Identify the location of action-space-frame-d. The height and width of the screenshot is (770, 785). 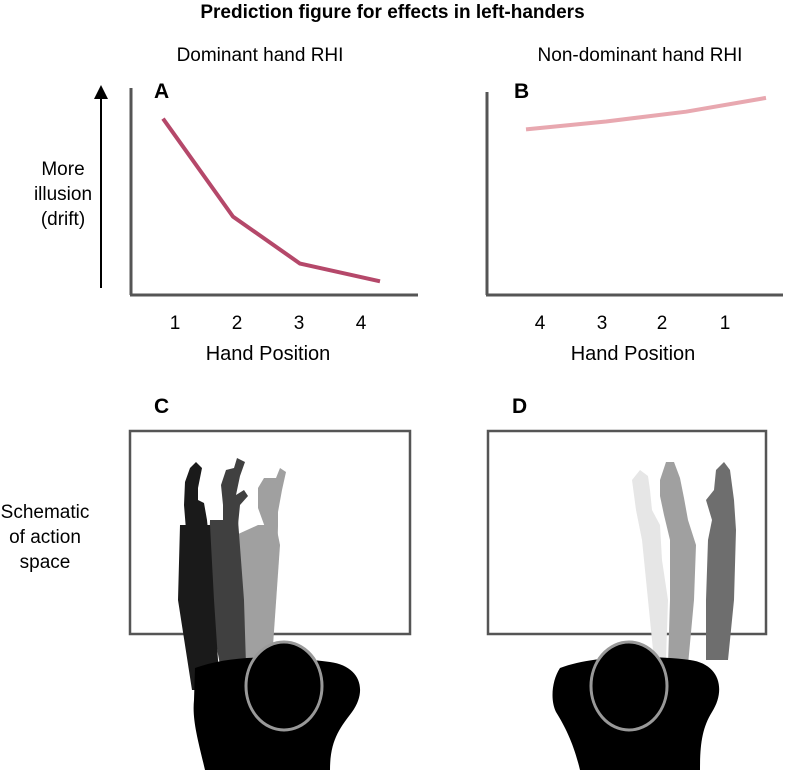
(627, 532).